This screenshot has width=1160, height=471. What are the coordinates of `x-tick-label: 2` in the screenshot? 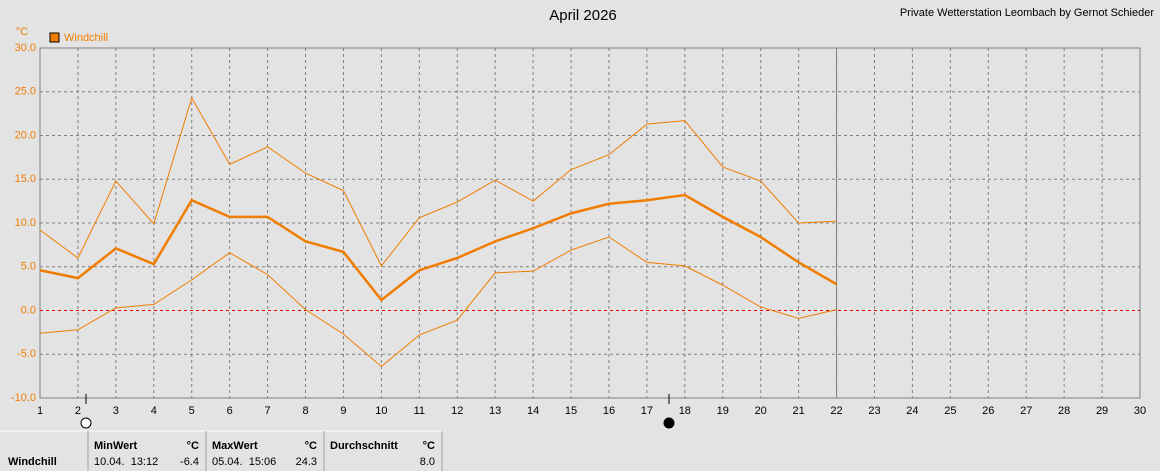 It's located at (78, 411).